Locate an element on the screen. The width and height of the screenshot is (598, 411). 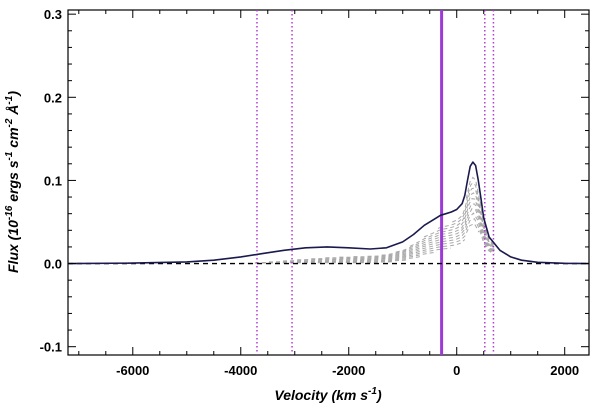
y-tick-label: 0.0 is located at coordinates (53, 264).